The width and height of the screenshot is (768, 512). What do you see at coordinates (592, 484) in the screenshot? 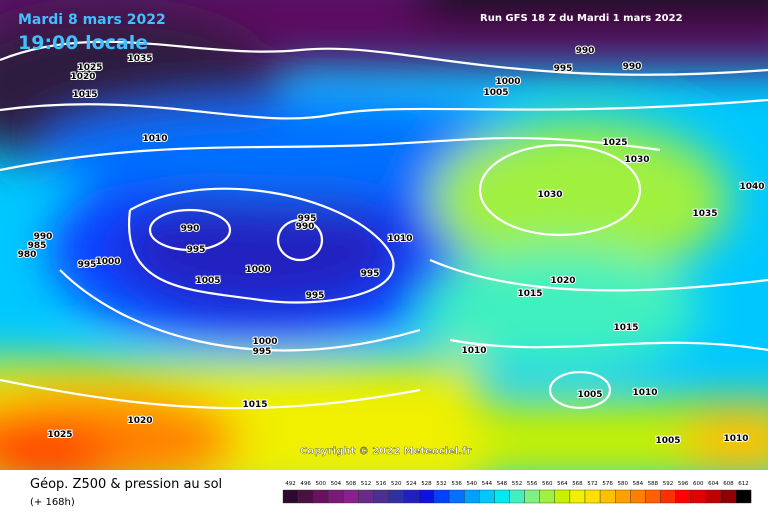
I see `colorbar-label: 572` at bounding box center [592, 484].